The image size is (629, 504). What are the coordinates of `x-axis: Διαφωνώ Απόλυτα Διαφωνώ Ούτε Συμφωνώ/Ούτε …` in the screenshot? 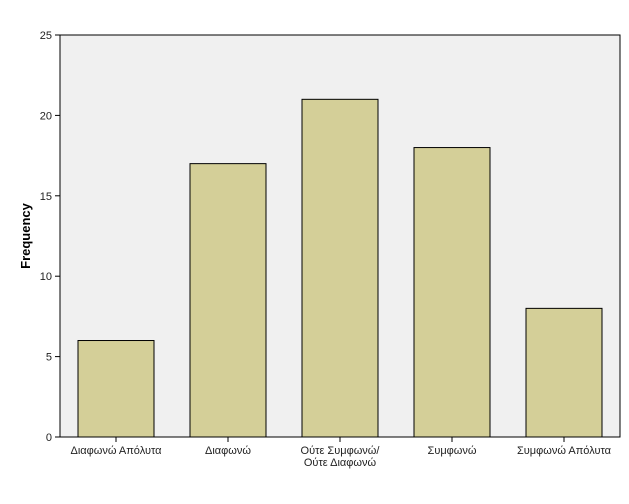 It's located at (341, 453).